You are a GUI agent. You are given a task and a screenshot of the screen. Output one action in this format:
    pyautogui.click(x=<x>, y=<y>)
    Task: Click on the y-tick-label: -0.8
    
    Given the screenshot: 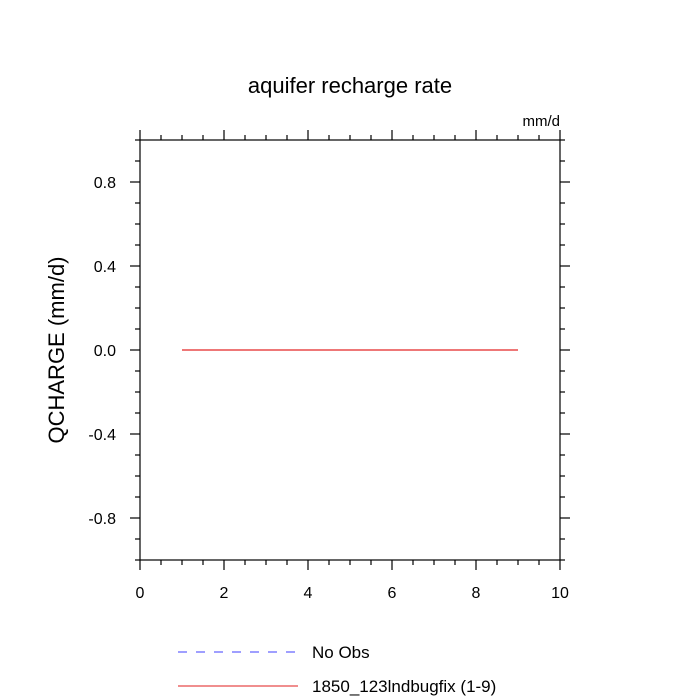 What is the action you would take?
    pyautogui.click(x=102, y=519)
    